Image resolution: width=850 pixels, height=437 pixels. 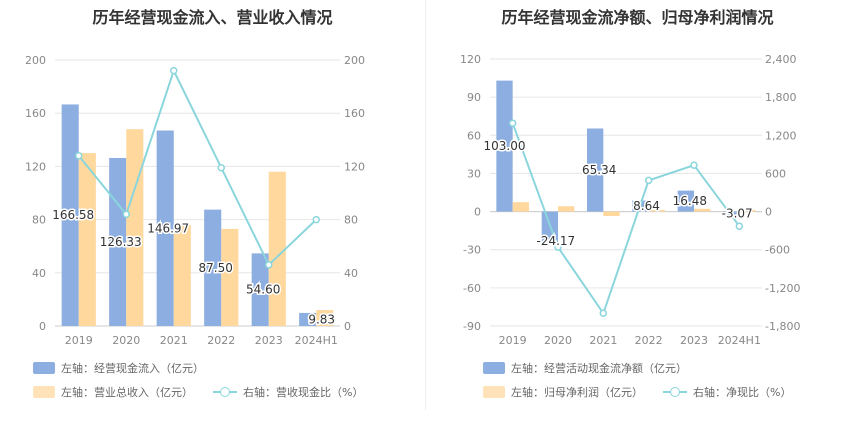 I want to click on legend-label: 左轴：经营现金流入（亿元）, so click(x=132, y=368).